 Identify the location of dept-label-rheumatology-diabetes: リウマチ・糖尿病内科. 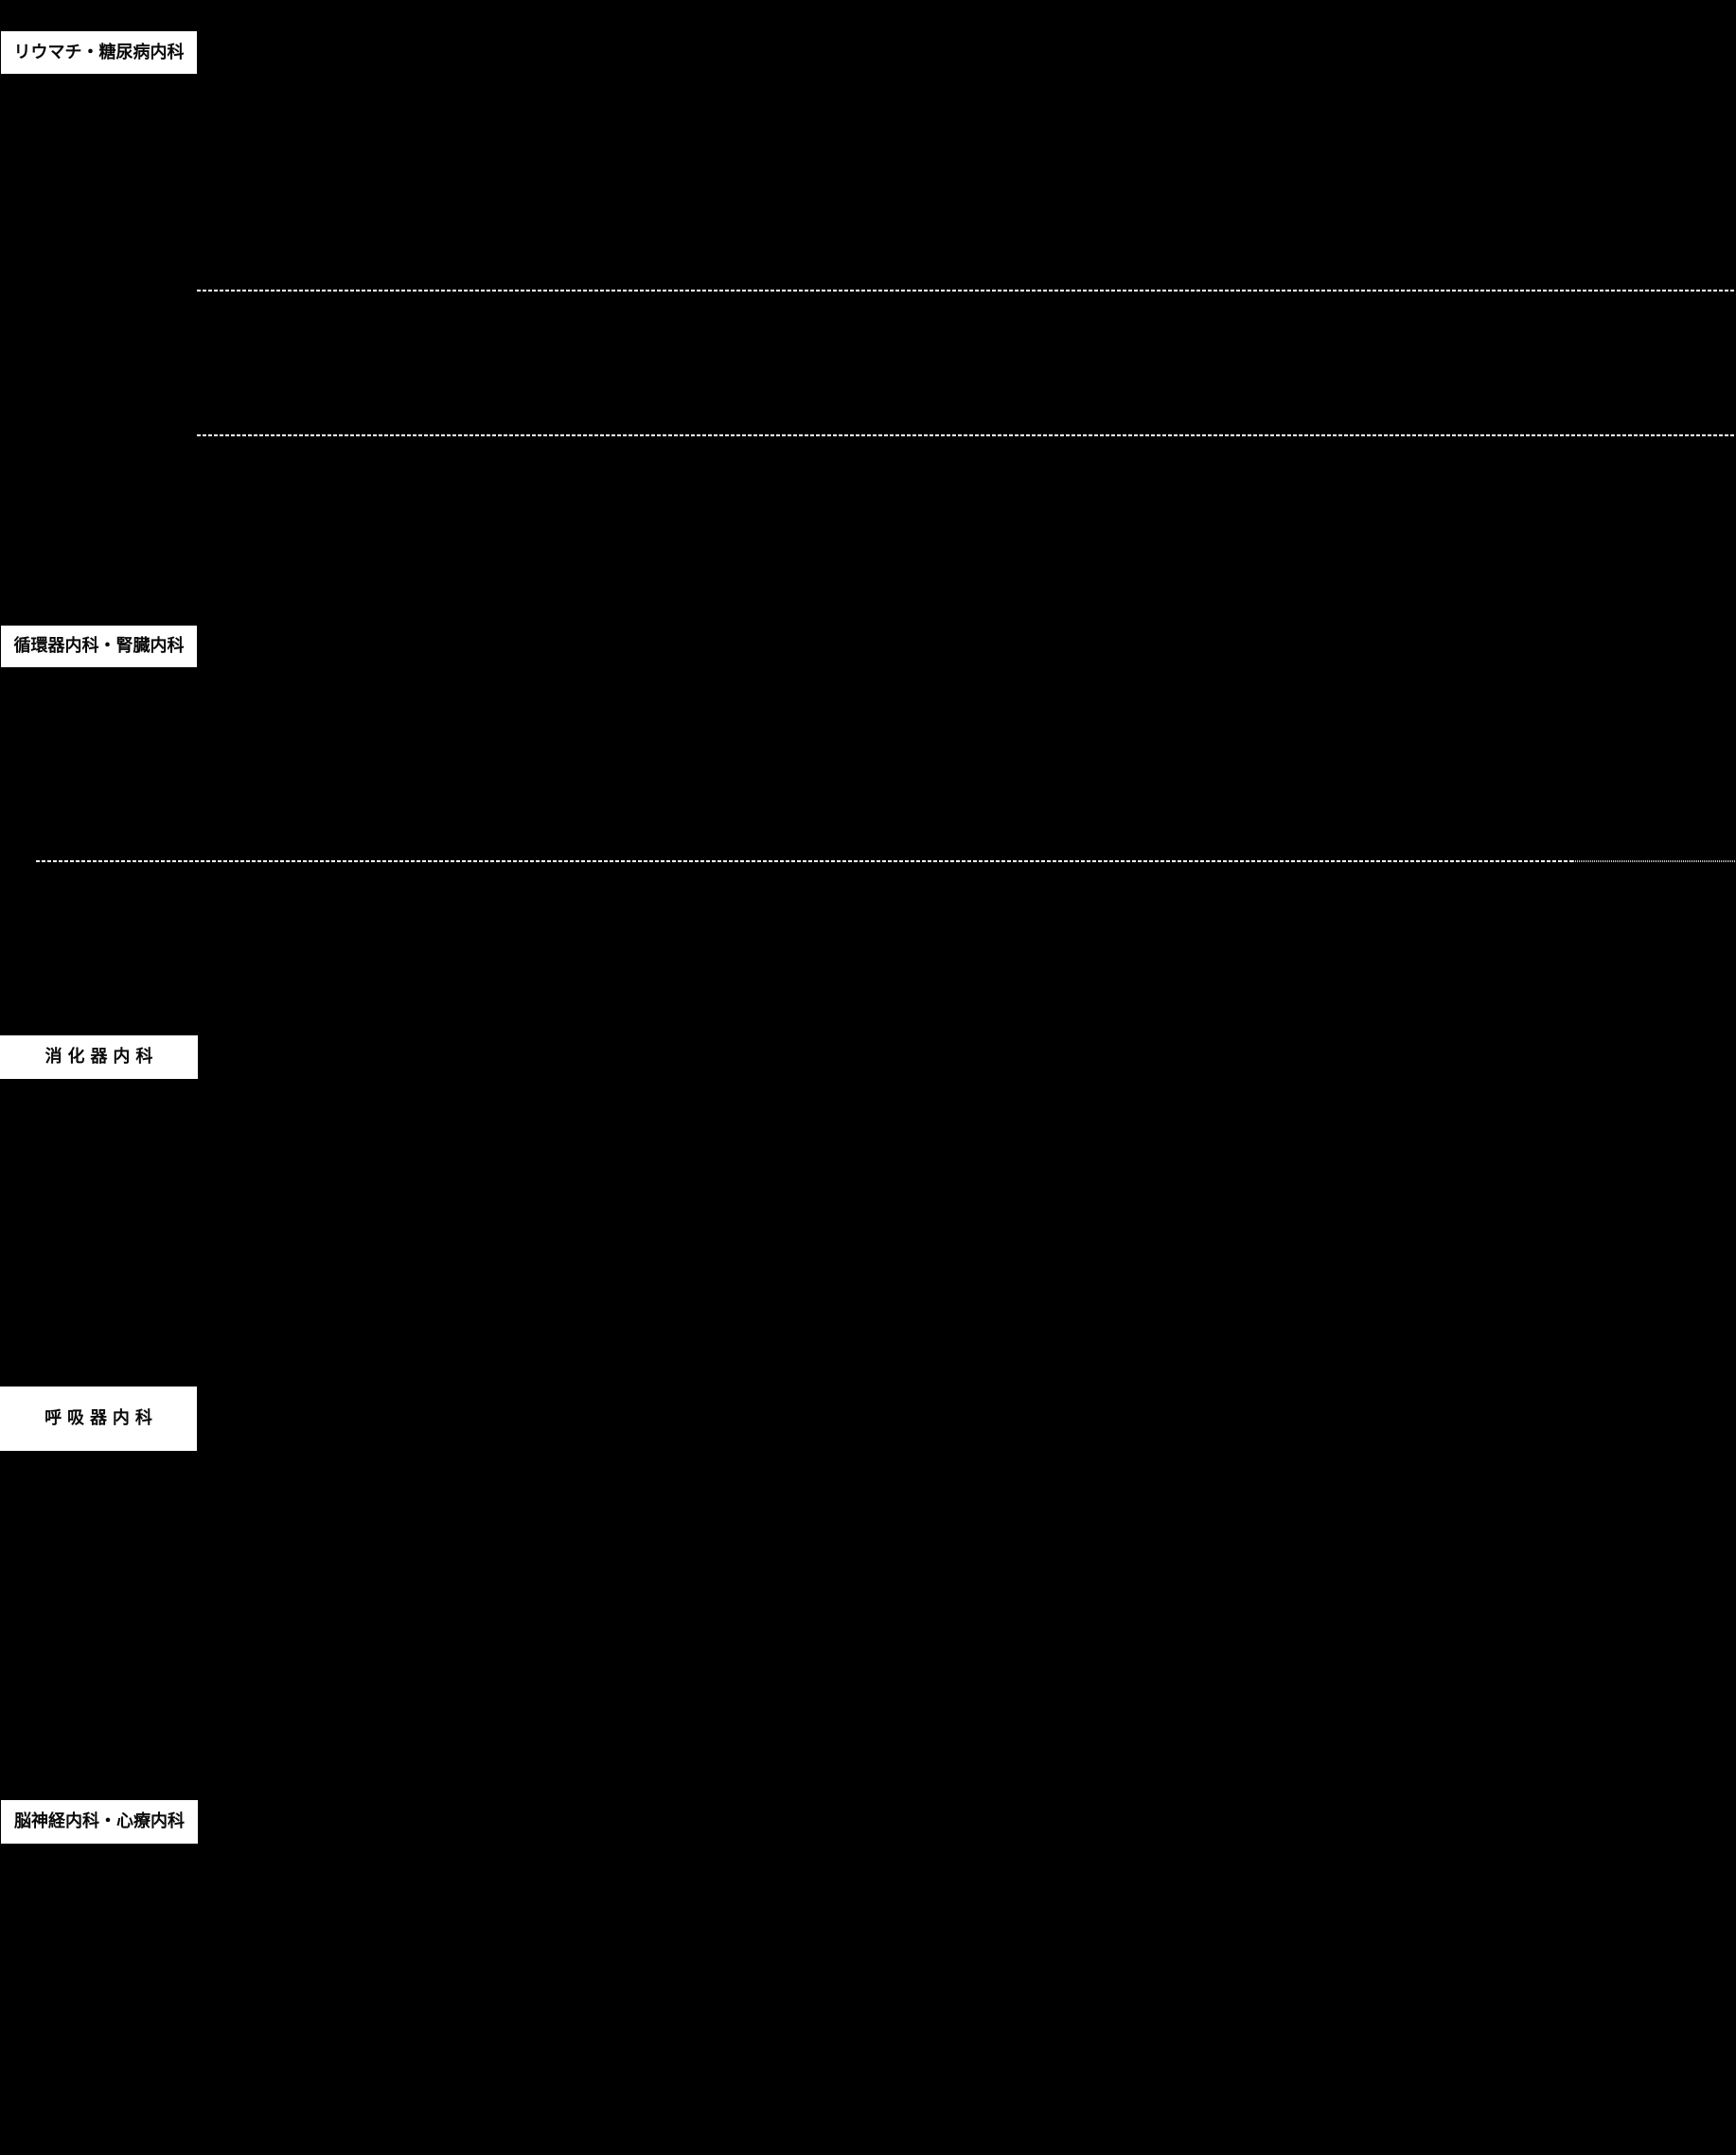
(99, 52).